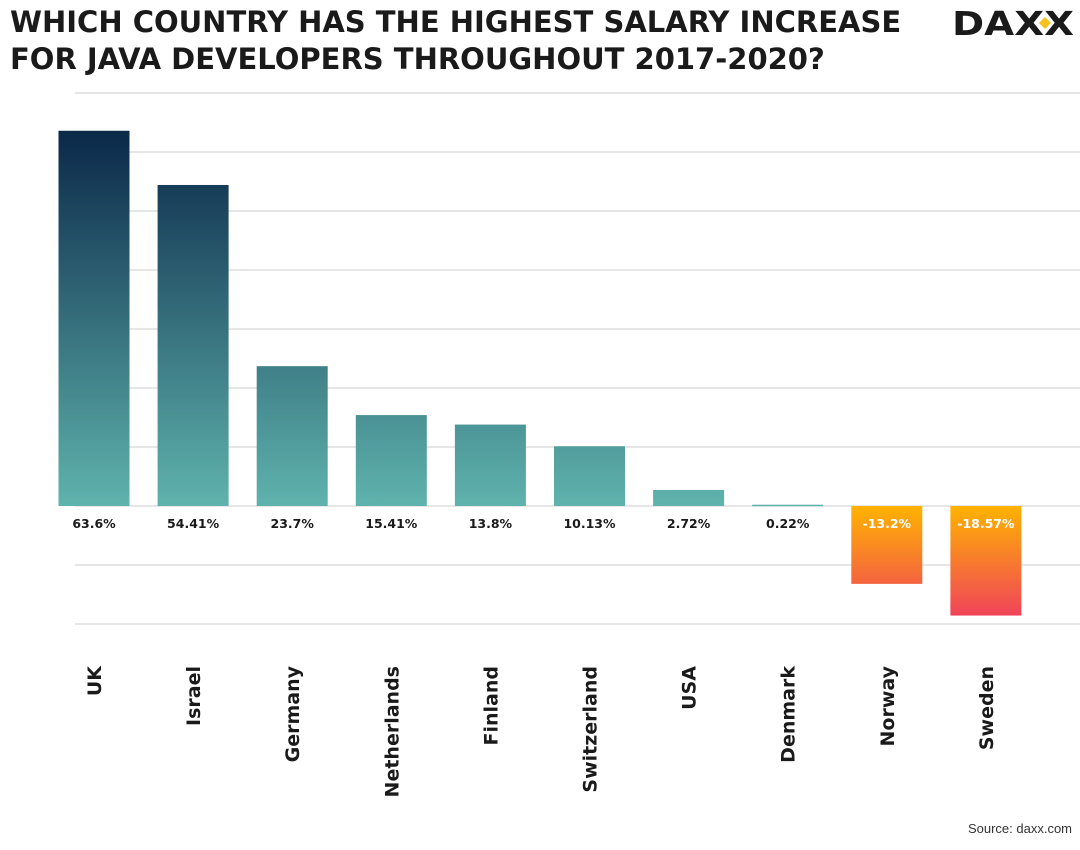  Describe the element at coordinates (689, 523) in the screenshot. I see `value-label-usa: 2.72%` at that location.